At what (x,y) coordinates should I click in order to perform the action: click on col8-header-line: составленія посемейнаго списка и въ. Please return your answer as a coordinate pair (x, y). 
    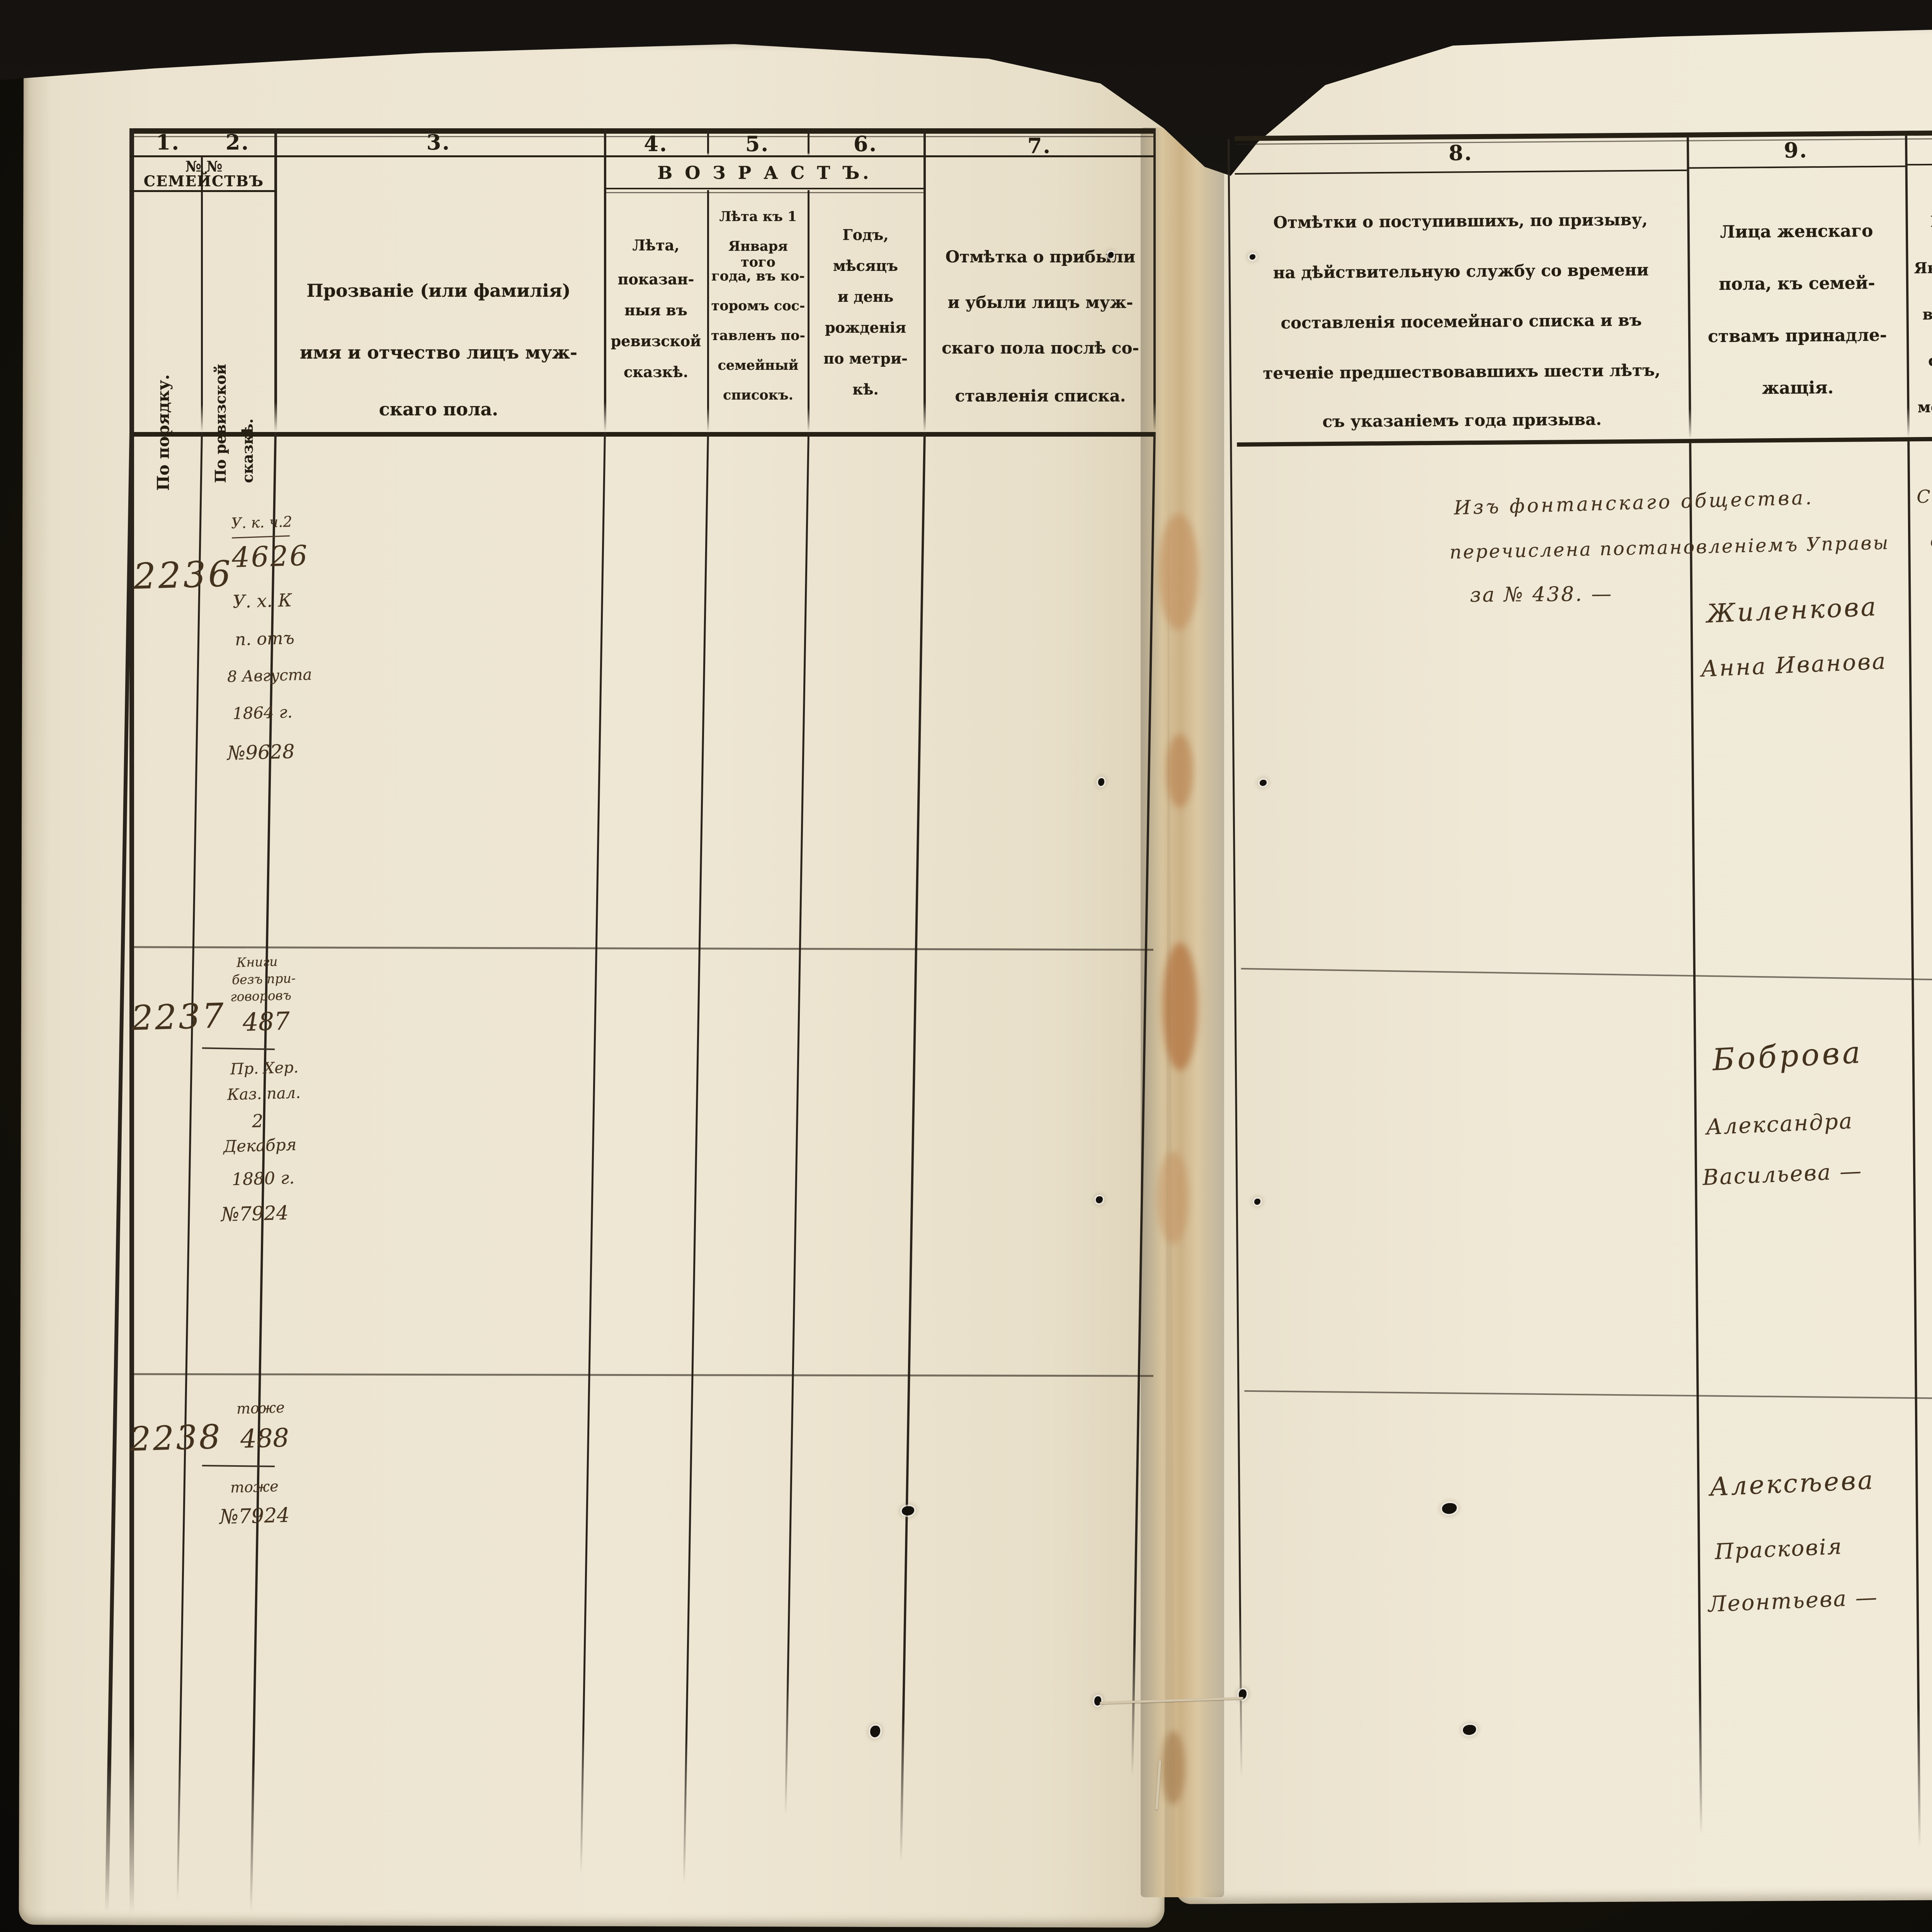
    Looking at the image, I should click on (1461, 321).